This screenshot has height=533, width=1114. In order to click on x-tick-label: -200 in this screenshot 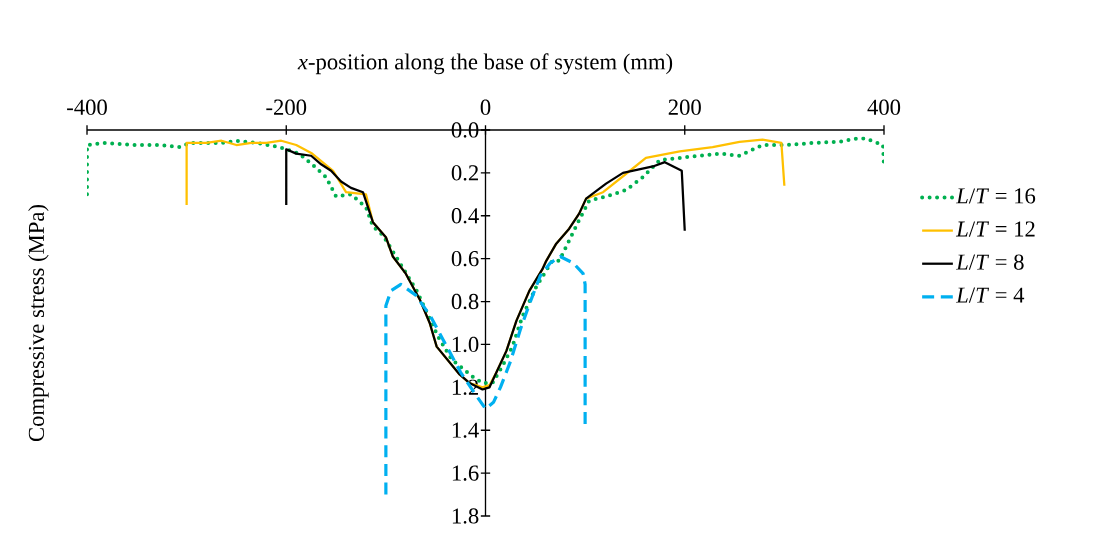, I will do `click(286, 107)`.